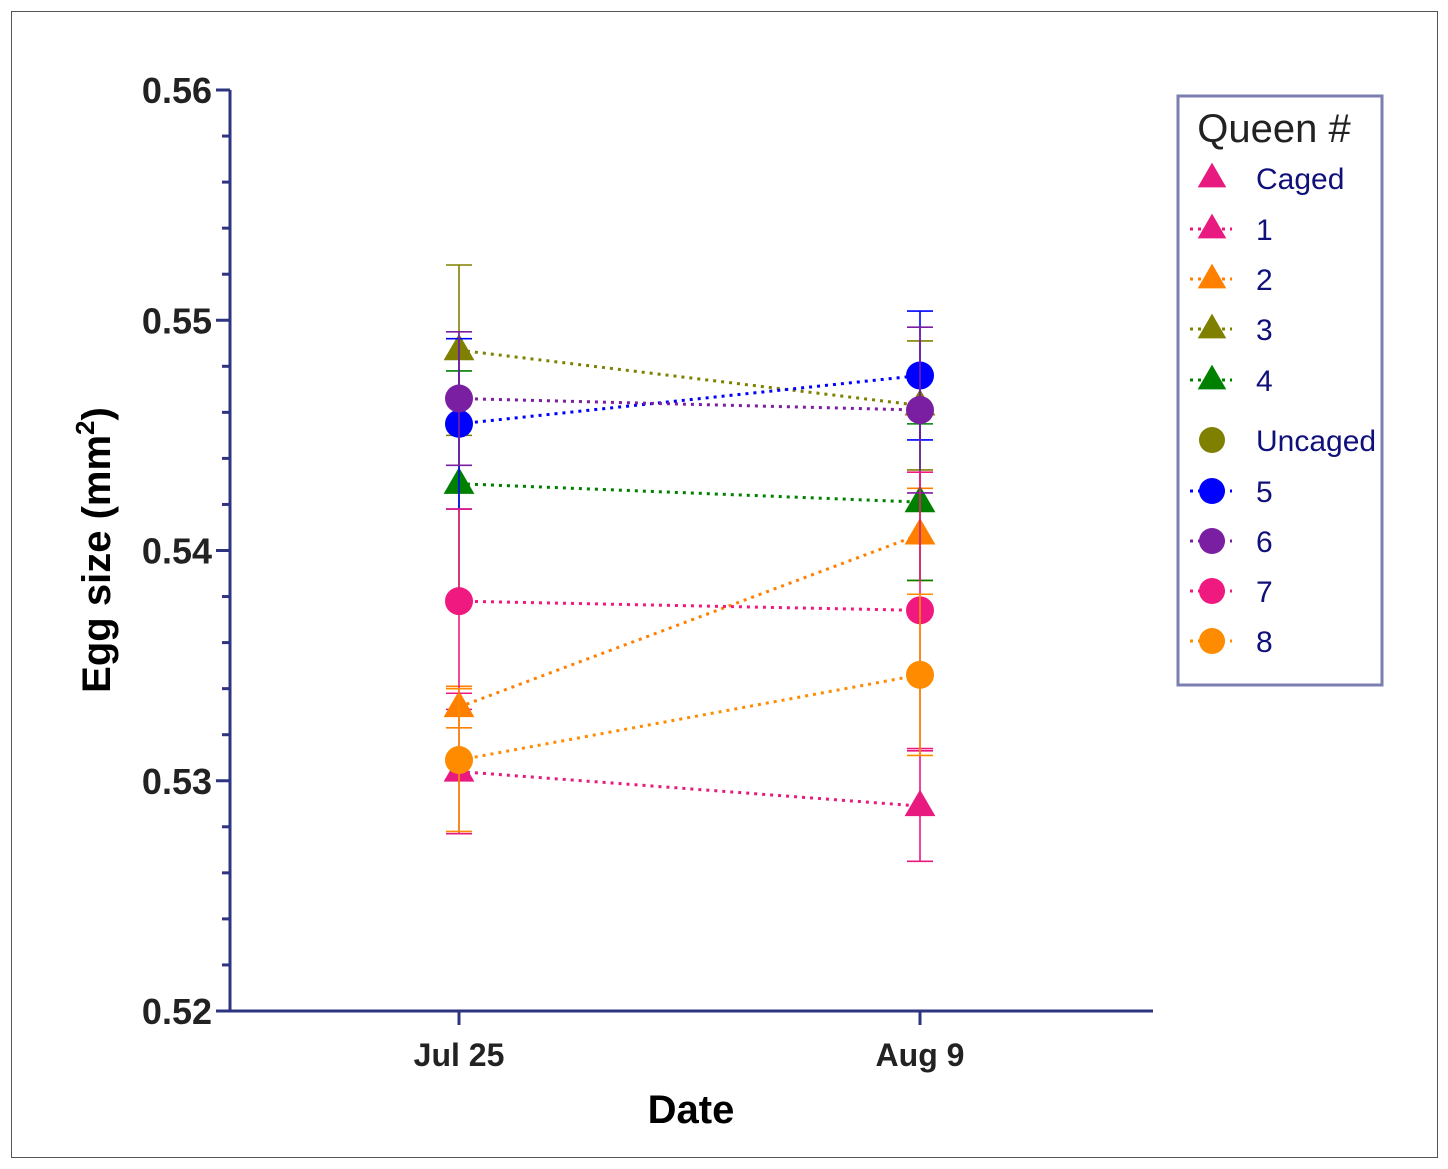 The image size is (1448, 1169). What do you see at coordinates (1231, 280) in the screenshot?
I see `legend-item: 2` at bounding box center [1231, 280].